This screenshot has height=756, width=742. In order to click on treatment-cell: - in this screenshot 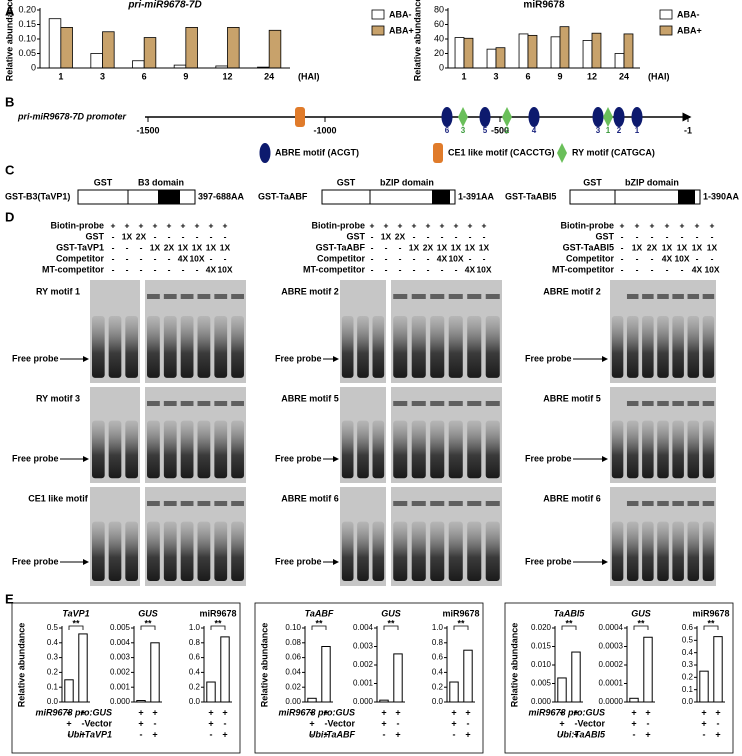, I will do `click(562, 734)`.